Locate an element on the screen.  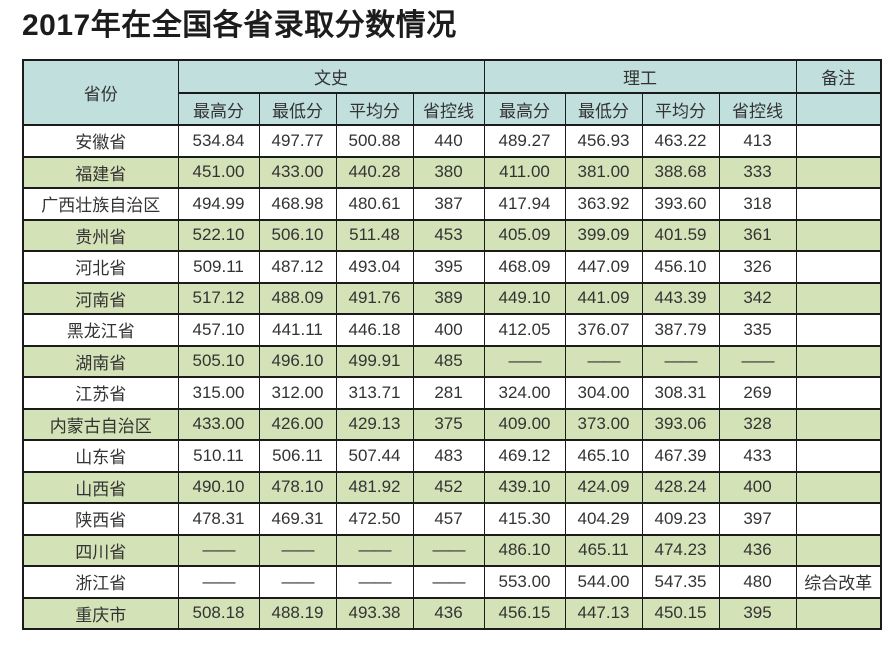
wenshi-line-cell: 387 is located at coordinates (448, 204).